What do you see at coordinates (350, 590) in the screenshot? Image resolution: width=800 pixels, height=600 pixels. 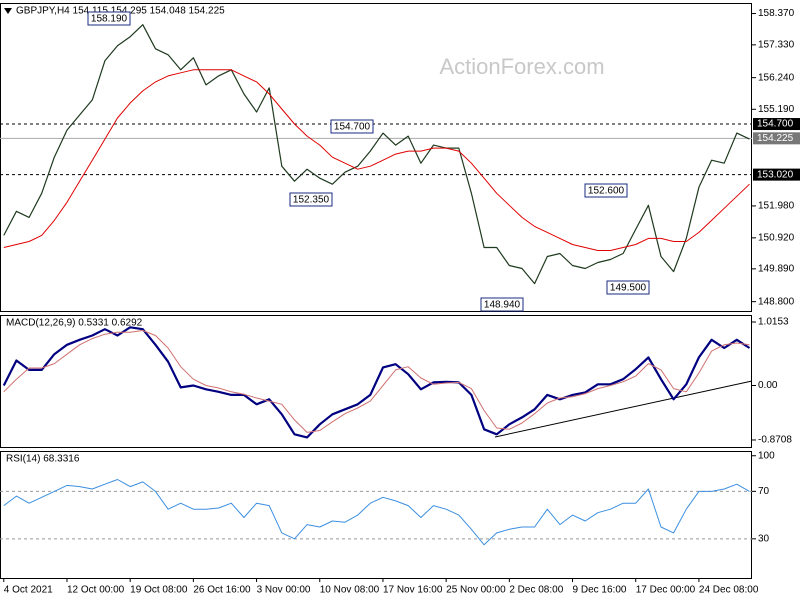 I see `x-tick-label: 10 Nov 08:00` at bounding box center [350, 590].